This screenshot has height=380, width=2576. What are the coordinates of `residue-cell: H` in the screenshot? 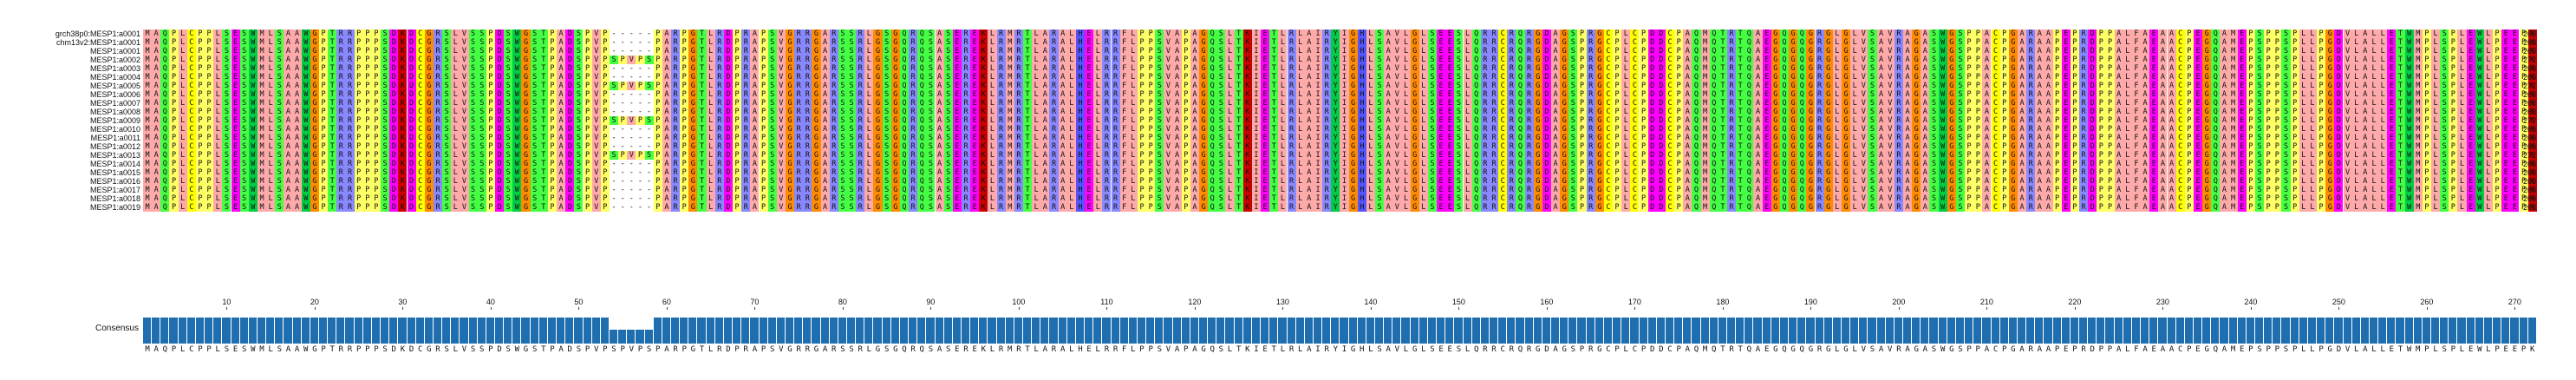 It's located at (1081, 77).